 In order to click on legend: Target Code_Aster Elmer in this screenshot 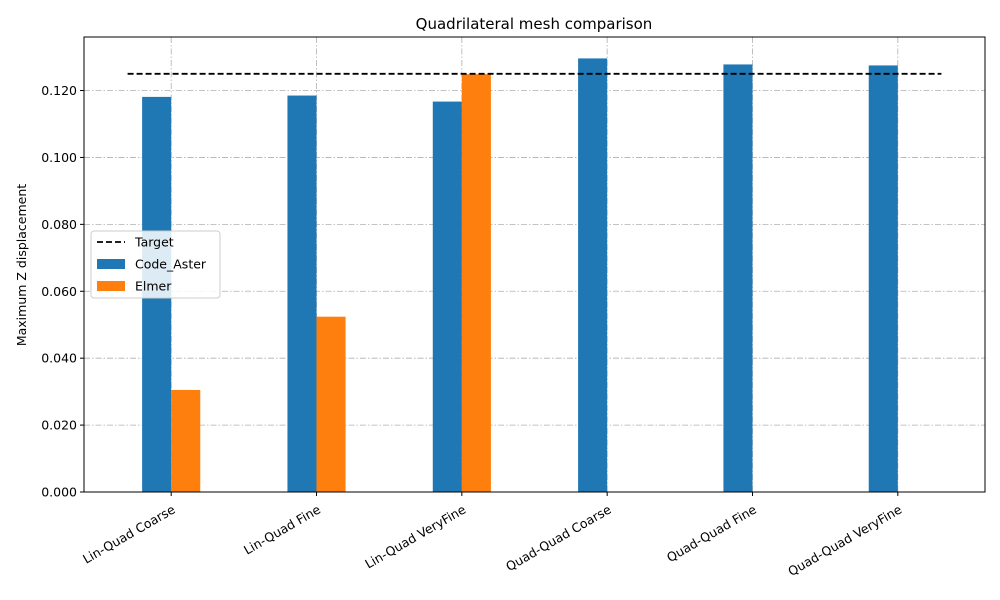, I will do `click(155, 264)`.